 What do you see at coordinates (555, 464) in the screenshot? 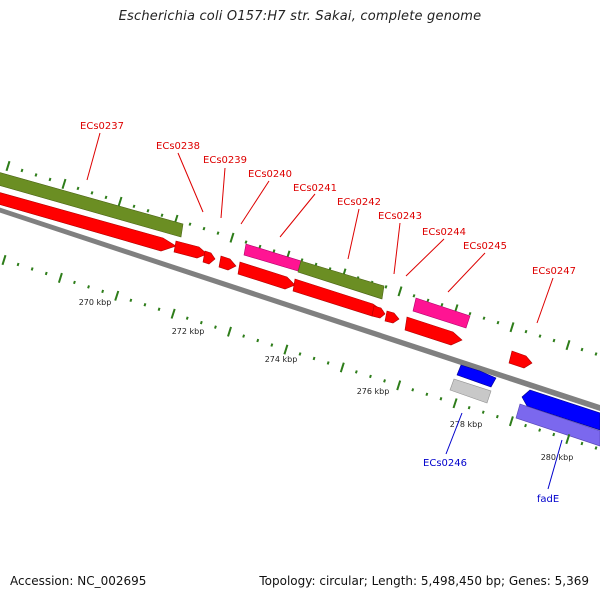
I see `leader-fade` at bounding box center [555, 464].